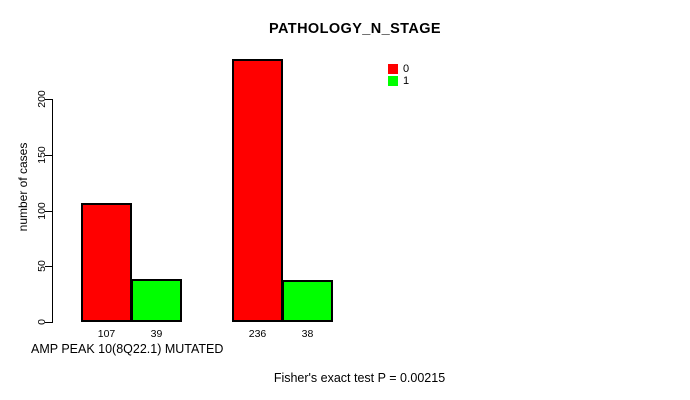 The width and height of the screenshot is (690, 400). What do you see at coordinates (42, 99) in the screenshot?
I see `y-tick-label: 200` at bounding box center [42, 99].